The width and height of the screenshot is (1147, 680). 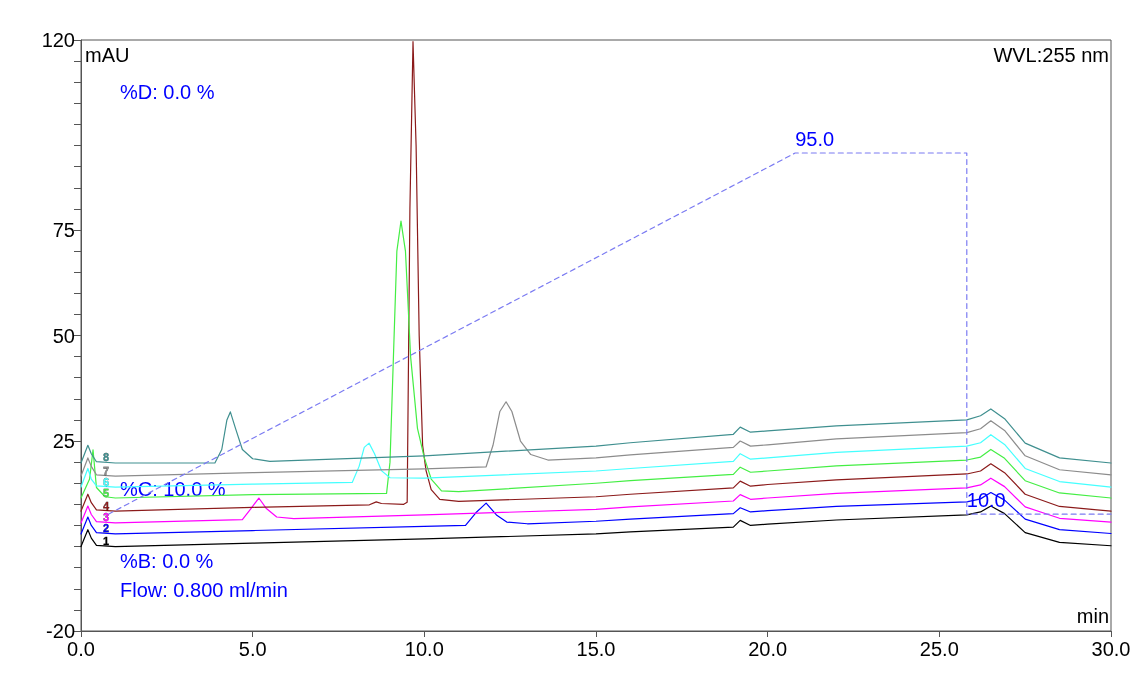 I want to click on x-tick-label: 30.0, so click(x=1111, y=649).